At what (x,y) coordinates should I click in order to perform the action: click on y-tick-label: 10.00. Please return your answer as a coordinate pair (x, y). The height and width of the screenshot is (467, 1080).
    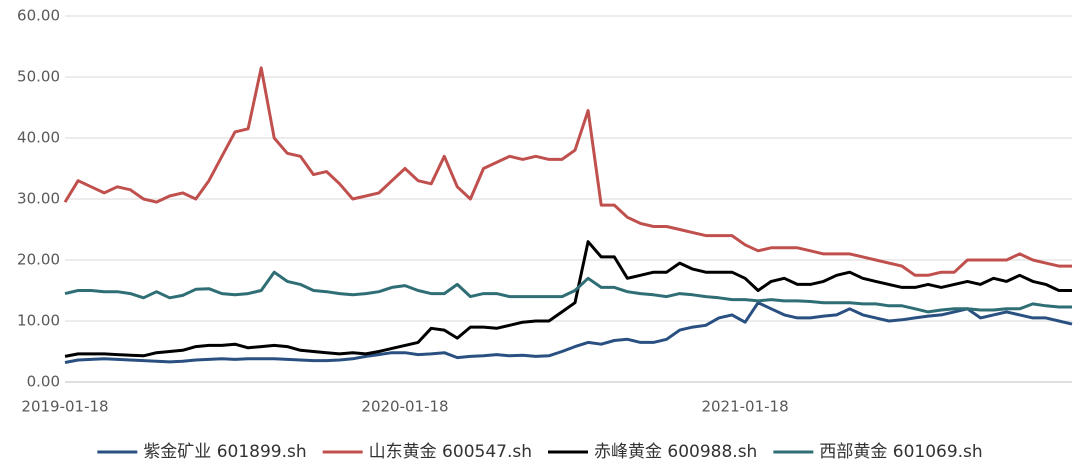
    Looking at the image, I should click on (38, 321).